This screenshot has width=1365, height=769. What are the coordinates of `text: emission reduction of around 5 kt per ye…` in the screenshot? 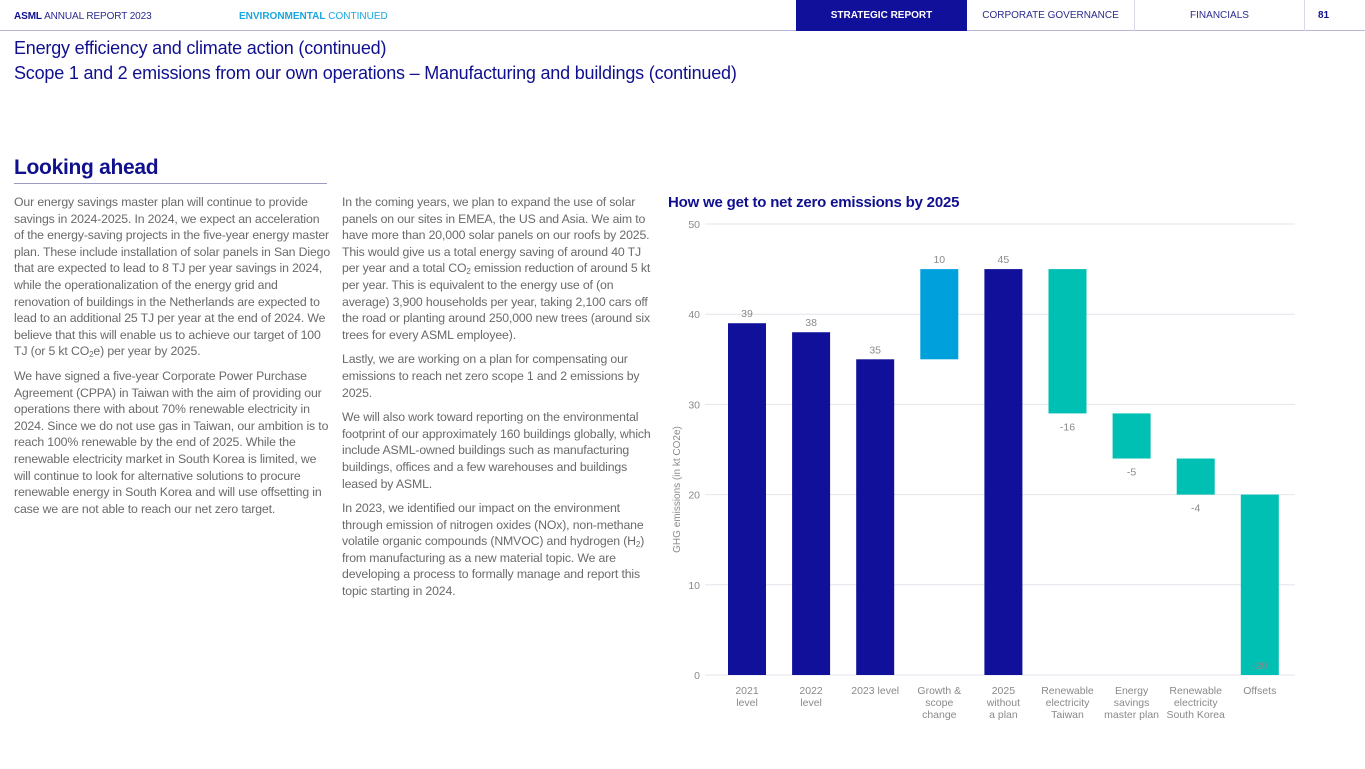 It's located at (496, 301).